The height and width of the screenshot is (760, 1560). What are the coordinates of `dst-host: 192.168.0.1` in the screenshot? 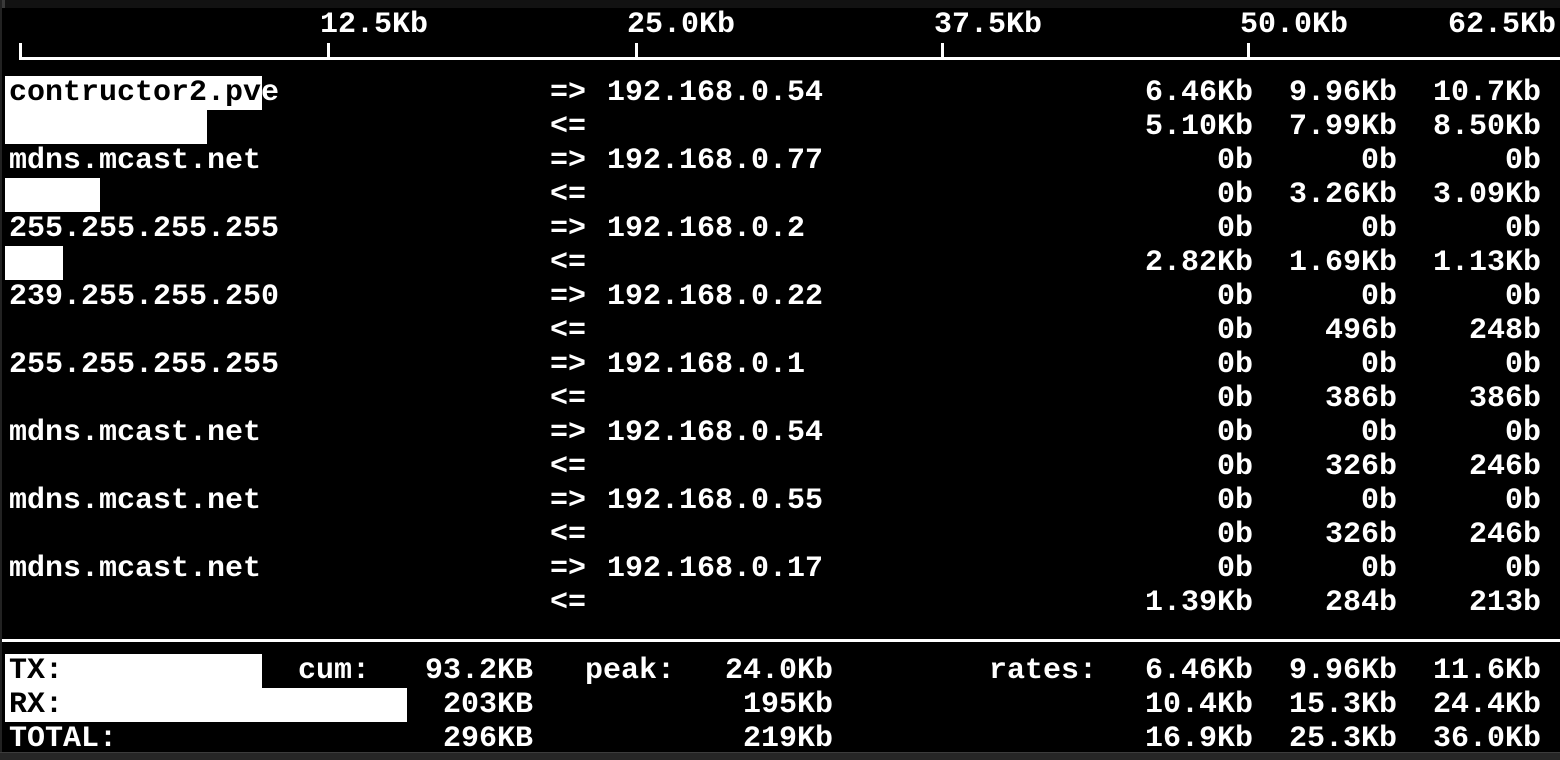 It's located at (706, 365).